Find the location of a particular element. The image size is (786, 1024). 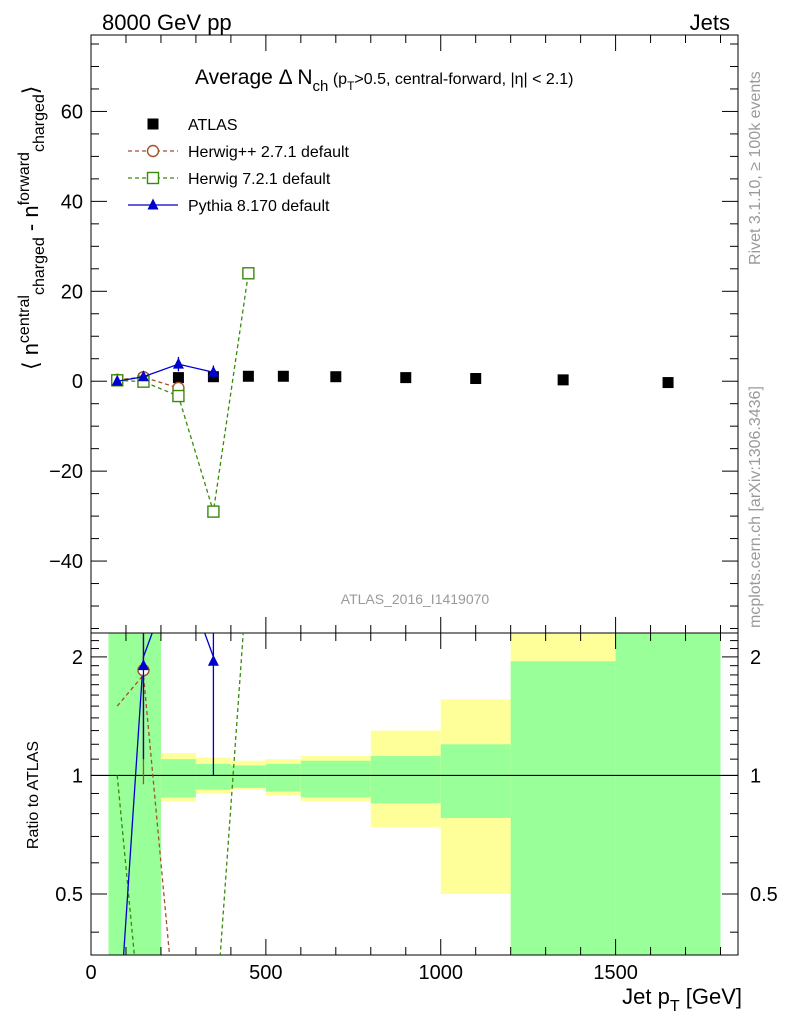

ylabel-main: ⟨ ncentralcharged - nforwardcharged⟩ is located at coordinates (32, 228).